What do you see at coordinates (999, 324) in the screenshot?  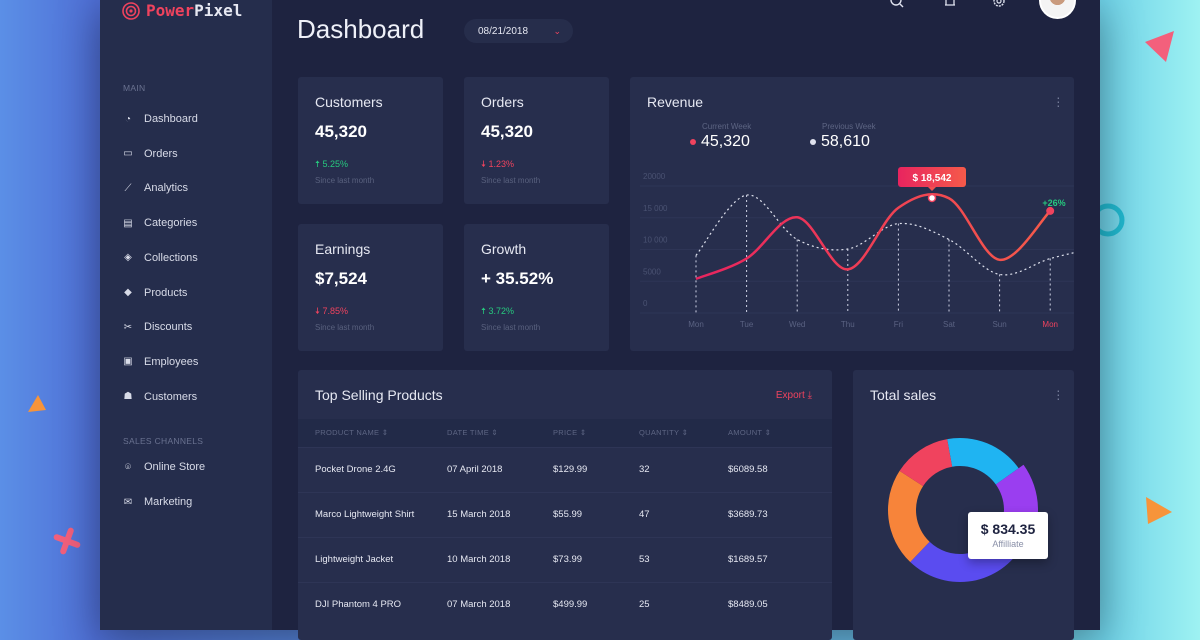 I see `x-tick-label: Sun` at bounding box center [999, 324].